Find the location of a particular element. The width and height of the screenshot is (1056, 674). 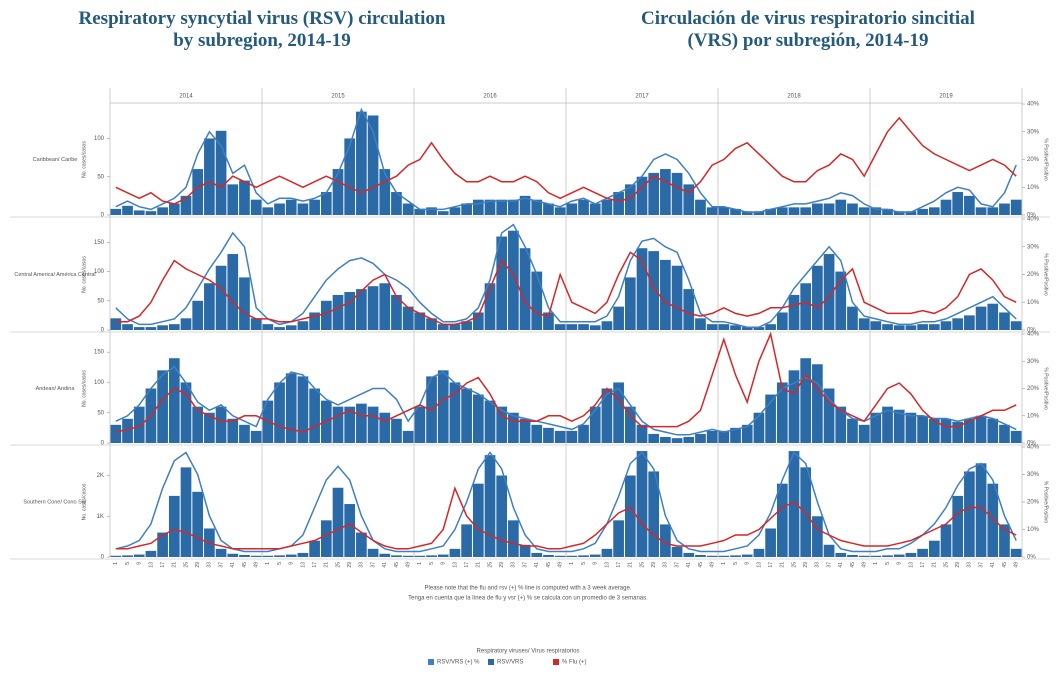

year-label: 2019 is located at coordinates (946, 97).